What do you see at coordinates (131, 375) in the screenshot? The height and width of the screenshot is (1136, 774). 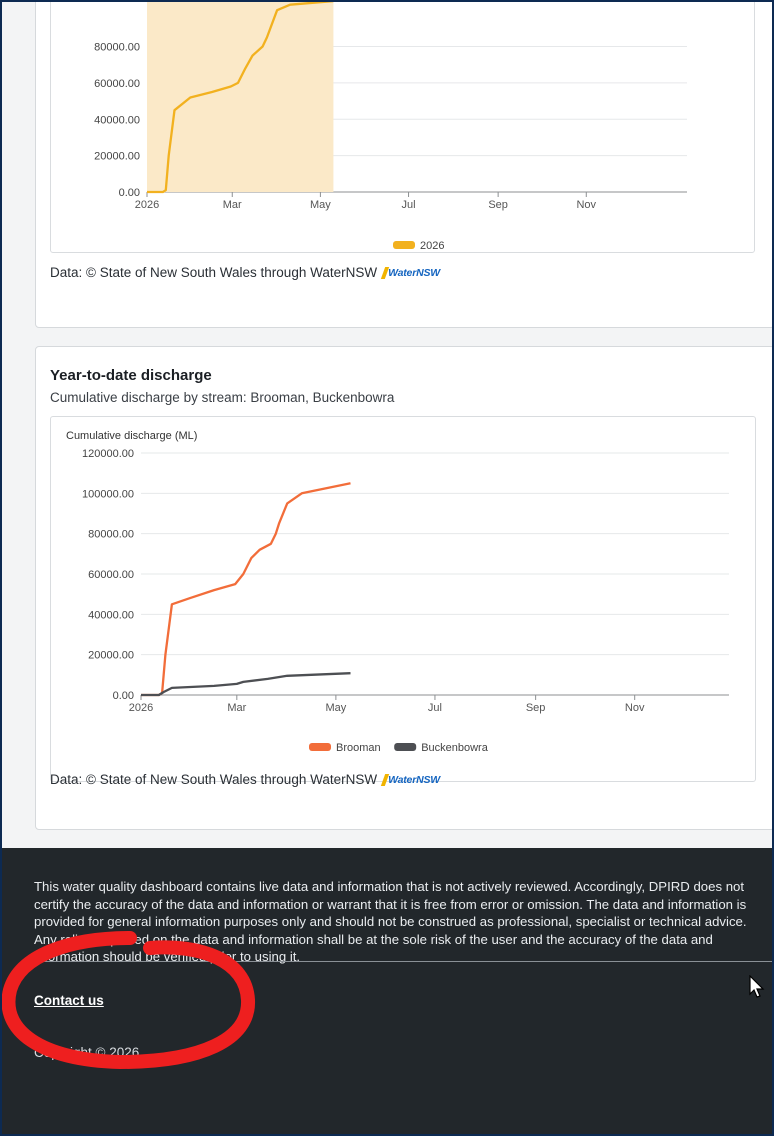 I see `chart-title: Year-to-date discharge` at bounding box center [131, 375].